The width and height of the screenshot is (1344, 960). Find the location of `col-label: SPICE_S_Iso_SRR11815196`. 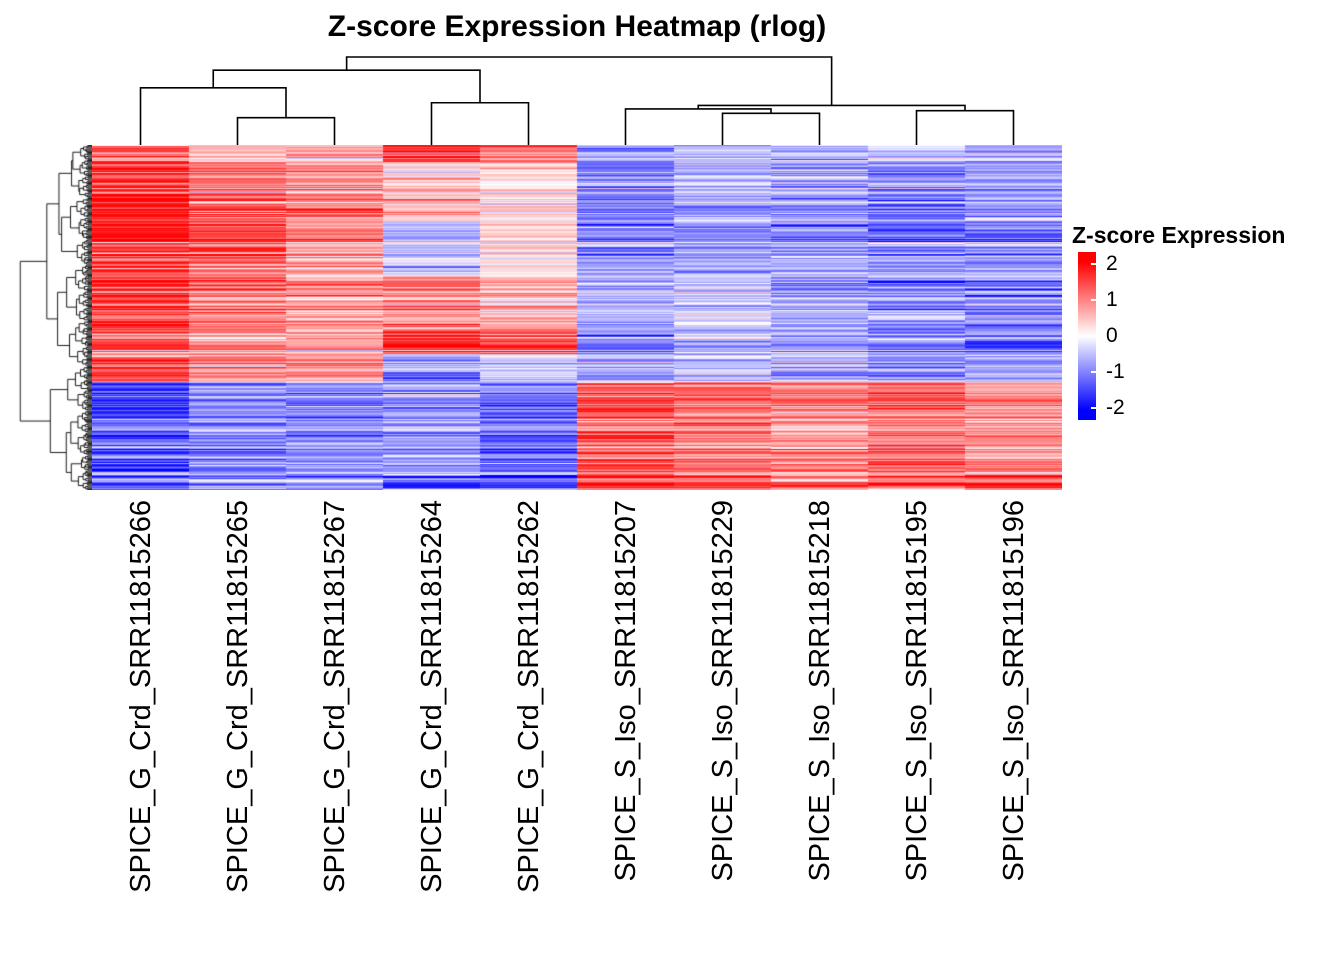

col-label: SPICE_S_Iso_SRR11815196 is located at coordinates (1013, 691).